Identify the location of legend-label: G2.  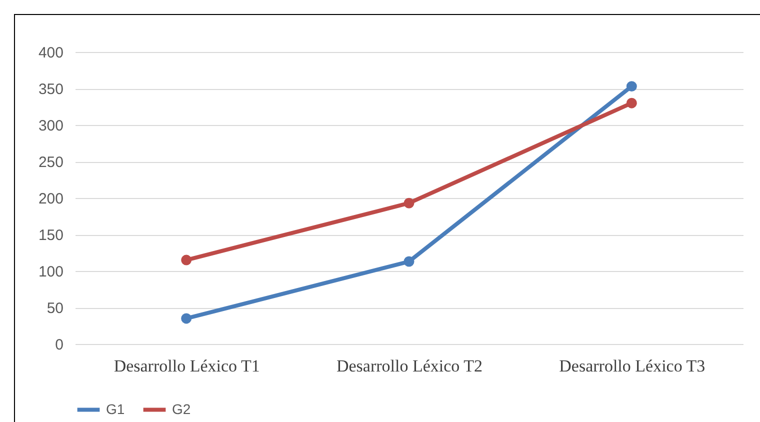
(181, 408).